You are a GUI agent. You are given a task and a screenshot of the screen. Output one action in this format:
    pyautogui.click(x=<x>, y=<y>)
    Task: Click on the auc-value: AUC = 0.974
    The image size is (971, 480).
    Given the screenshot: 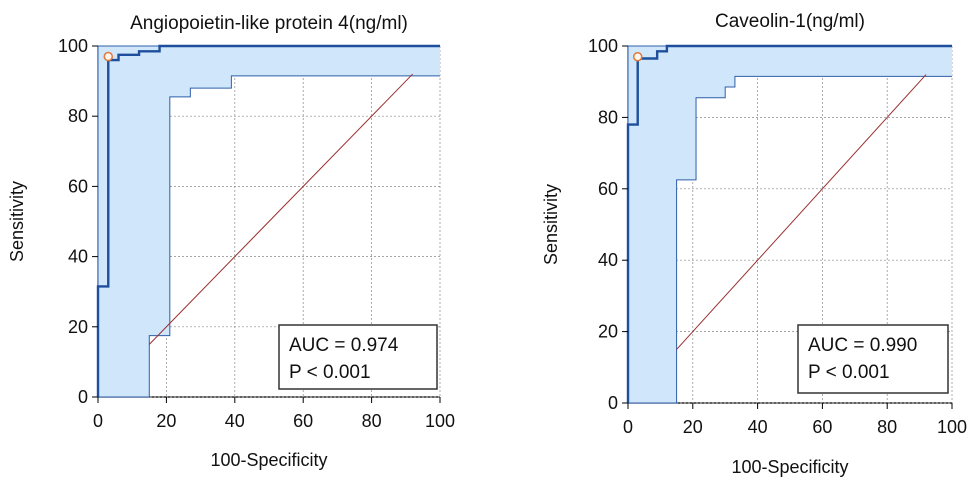 What is the action you would take?
    pyautogui.click(x=344, y=345)
    